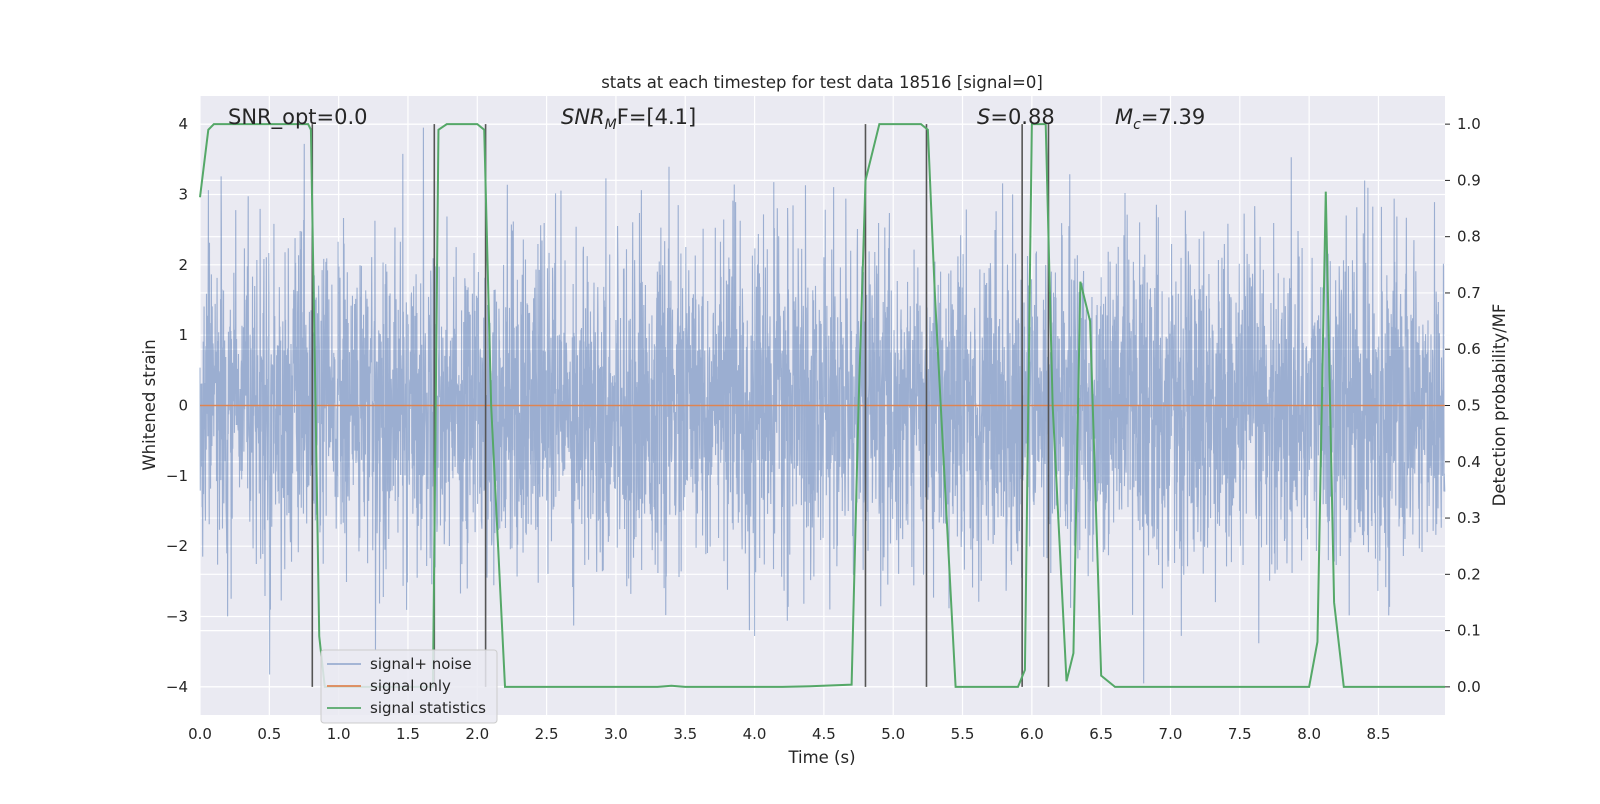  What do you see at coordinates (1469, 574) in the screenshot?
I see `right-y-tick-label: 0.2` at bounding box center [1469, 574].